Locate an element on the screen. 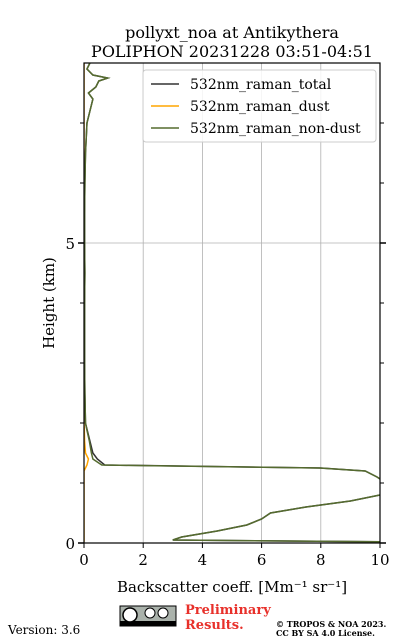  legend-label: 532nm_raman_total is located at coordinates (261, 85).